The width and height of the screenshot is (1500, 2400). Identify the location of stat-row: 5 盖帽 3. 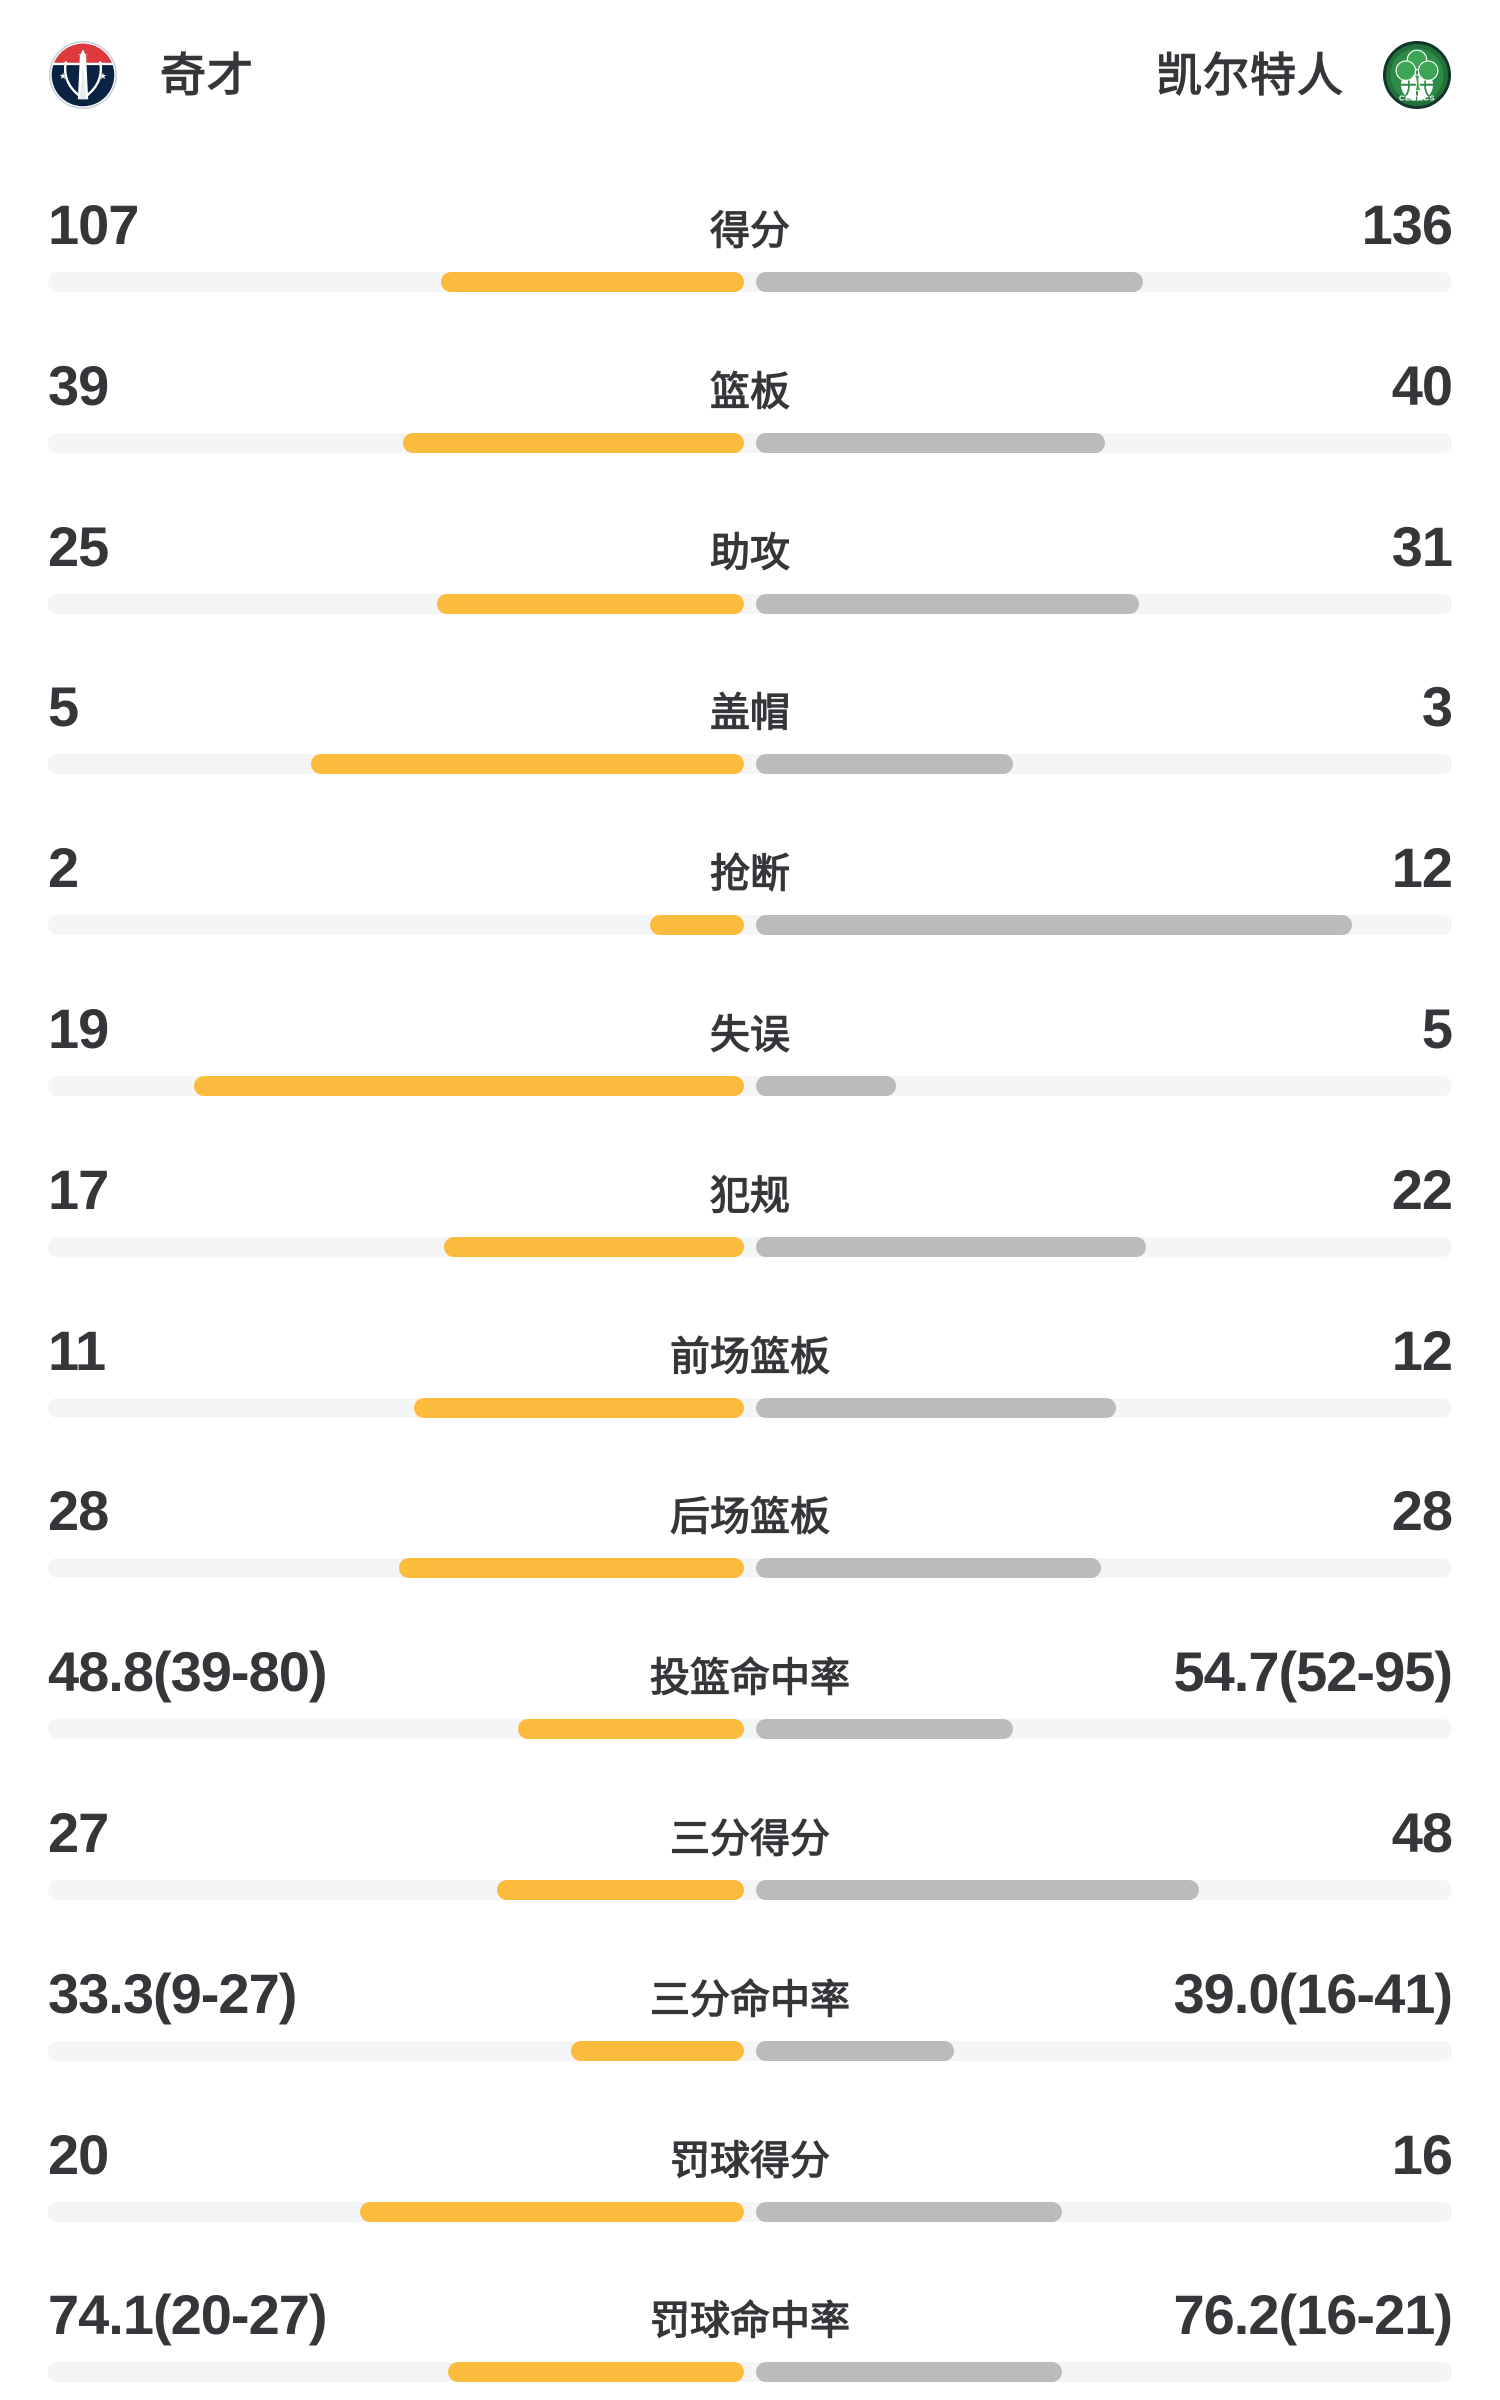
(750, 725).